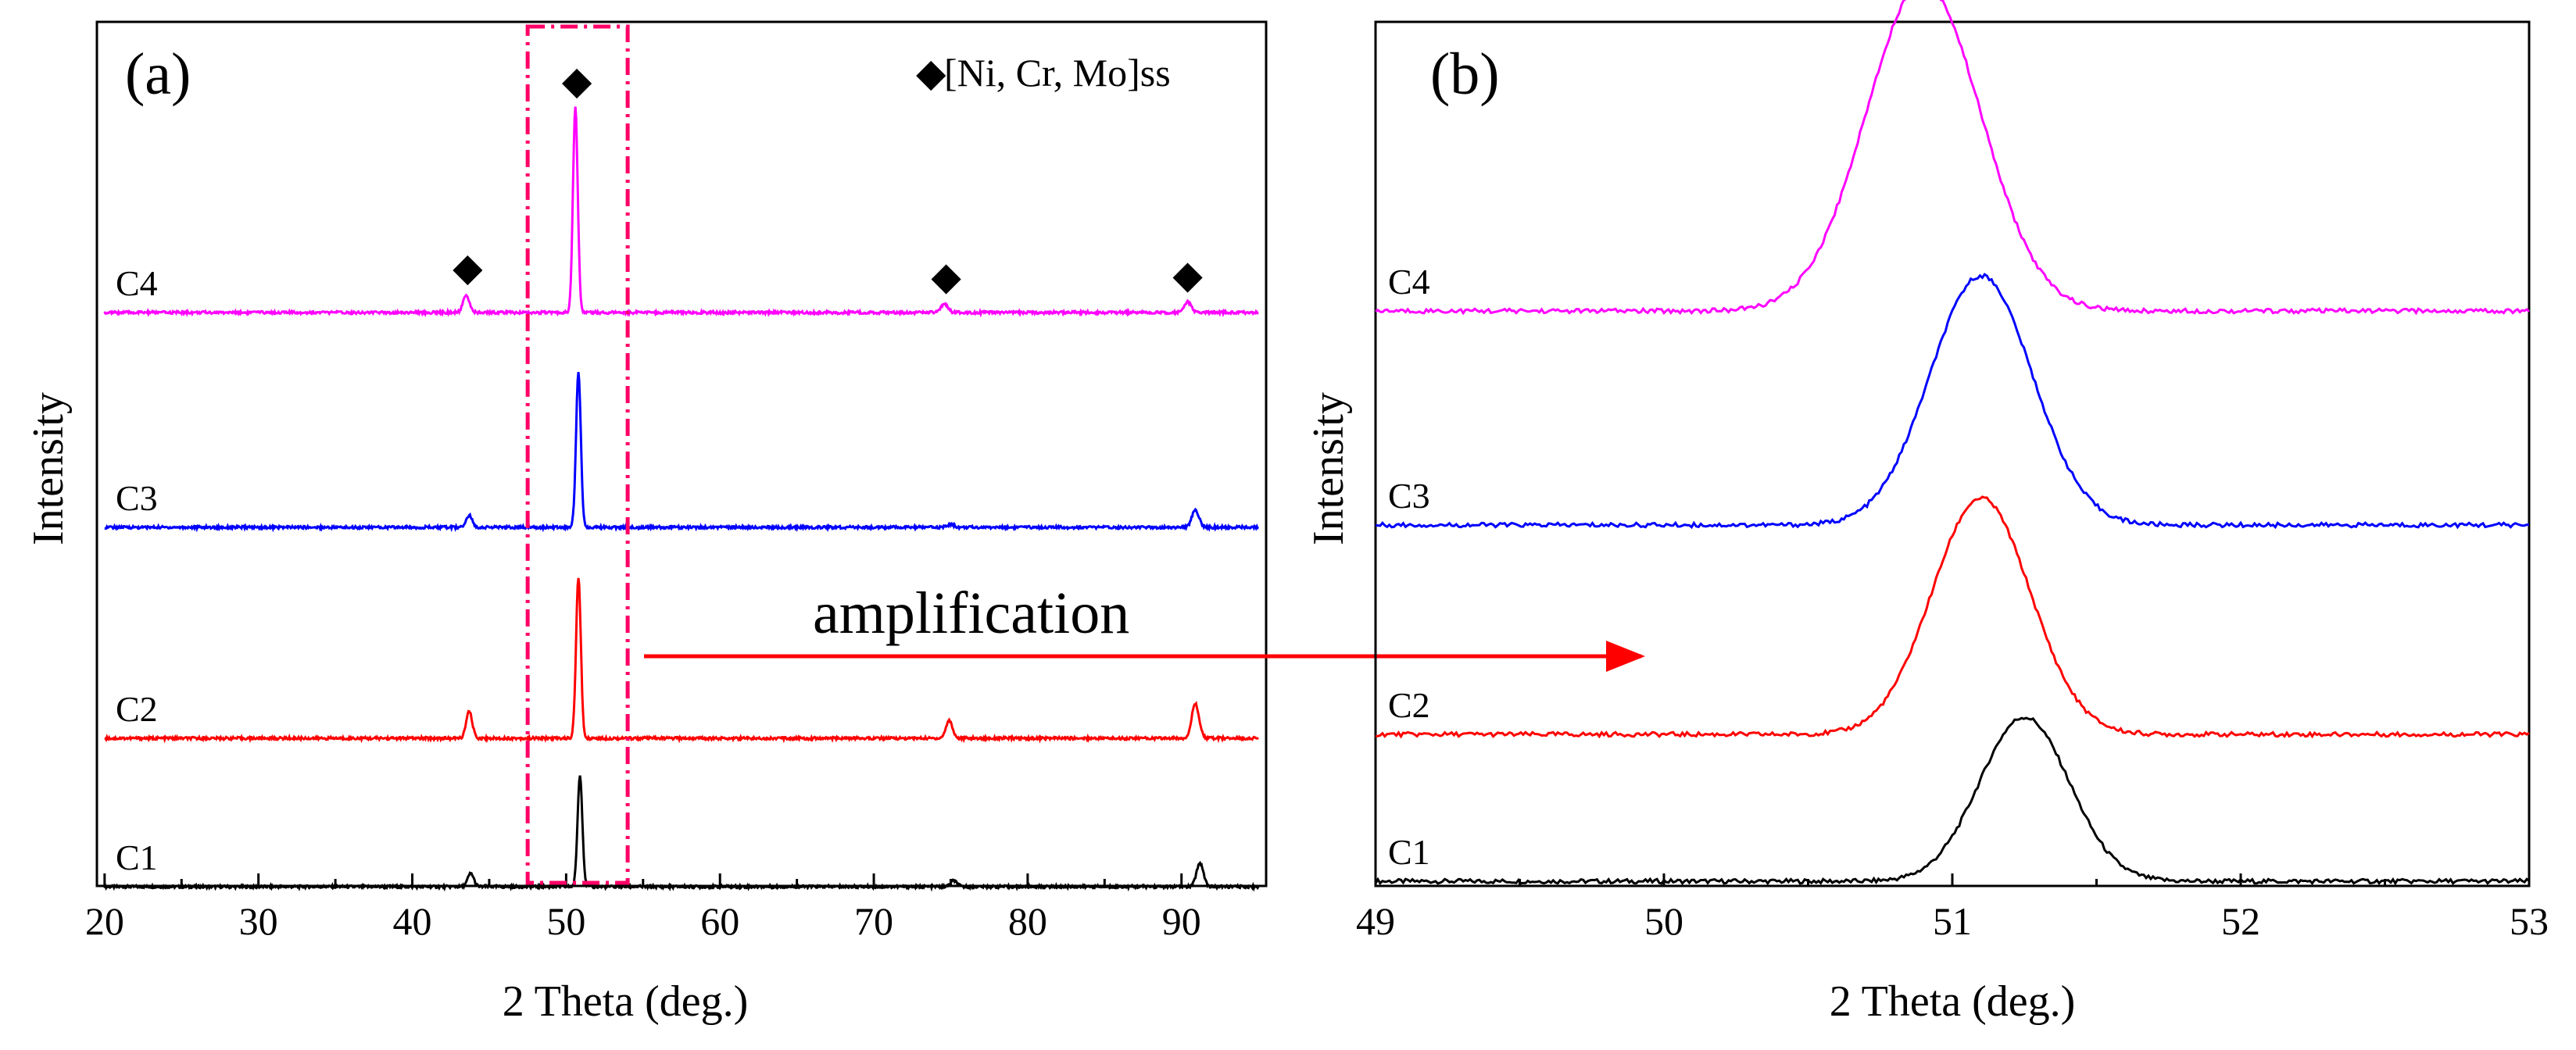  What do you see at coordinates (412, 921) in the screenshot?
I see `panel-a-tick-label: 40` at bounding box center [412, 921].